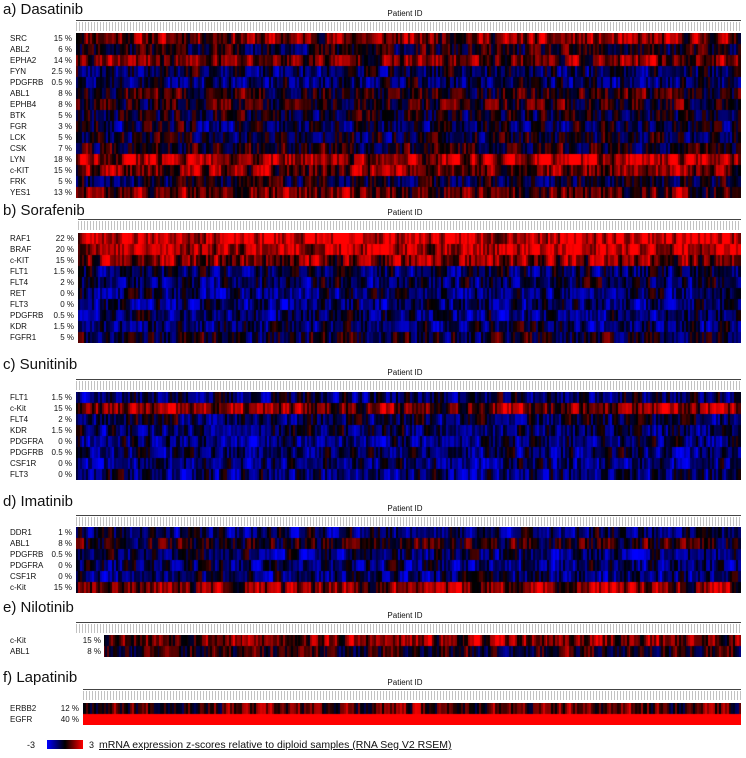 The width and height of the screenshot is (746, 758). I want to click on panel-title: b) Sorafenib, so click(44, 210).